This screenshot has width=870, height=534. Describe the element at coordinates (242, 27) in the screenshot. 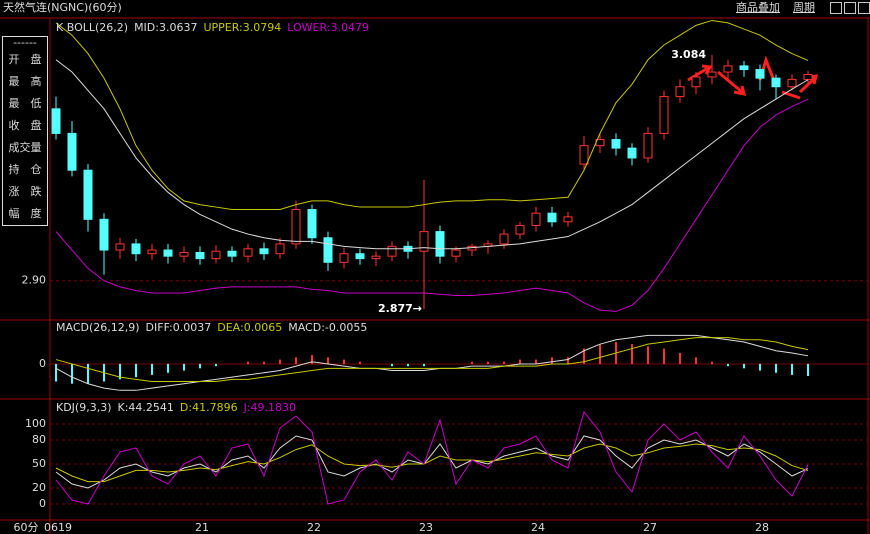

I see `legend-entry: UPPER:3.0794` at that location.